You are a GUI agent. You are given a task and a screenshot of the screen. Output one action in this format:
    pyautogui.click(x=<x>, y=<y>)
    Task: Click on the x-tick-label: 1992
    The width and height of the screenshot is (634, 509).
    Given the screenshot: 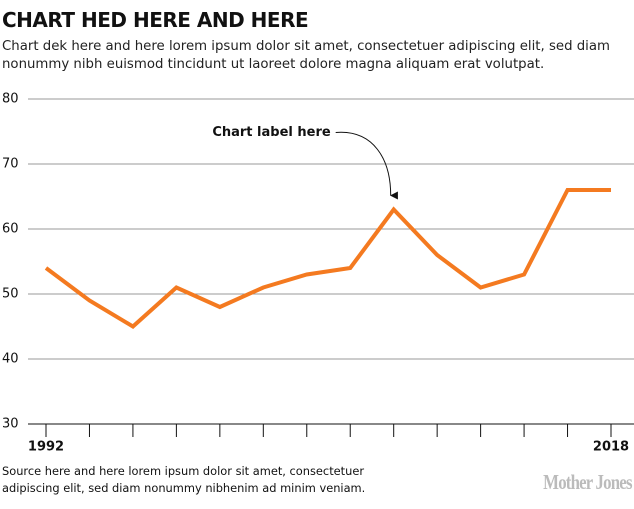 What is the action you would take?
    pyautogui.click(x=46, y=447)
    